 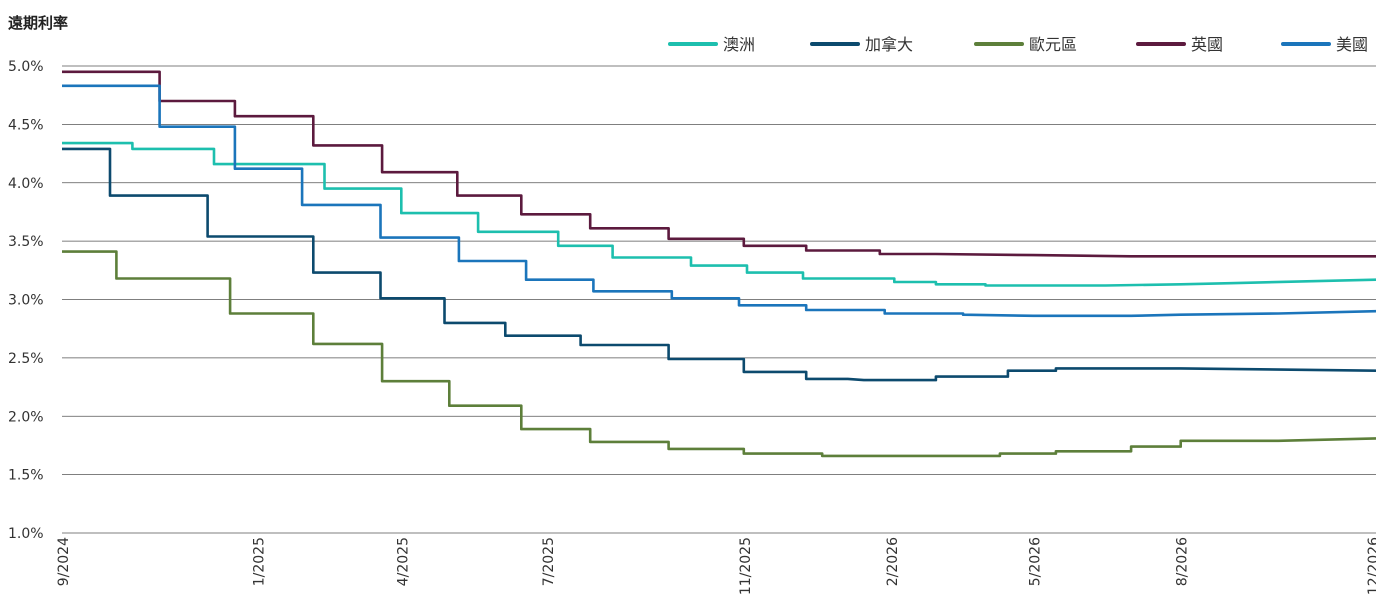 What do you see at coordinates (1053, 44) in the screenshot?
I see `legend-label: 歐元區` at bounding box center [1053, 44].